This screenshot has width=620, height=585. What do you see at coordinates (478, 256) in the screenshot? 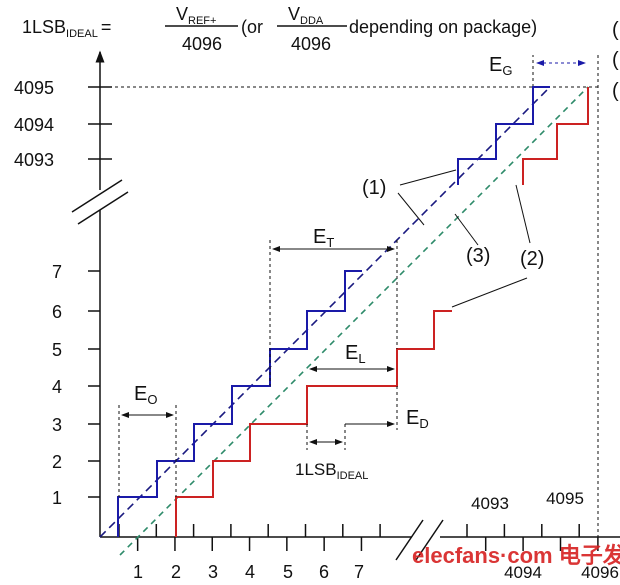
I see `callout-3: (3)` at bounding box center [478, 256].